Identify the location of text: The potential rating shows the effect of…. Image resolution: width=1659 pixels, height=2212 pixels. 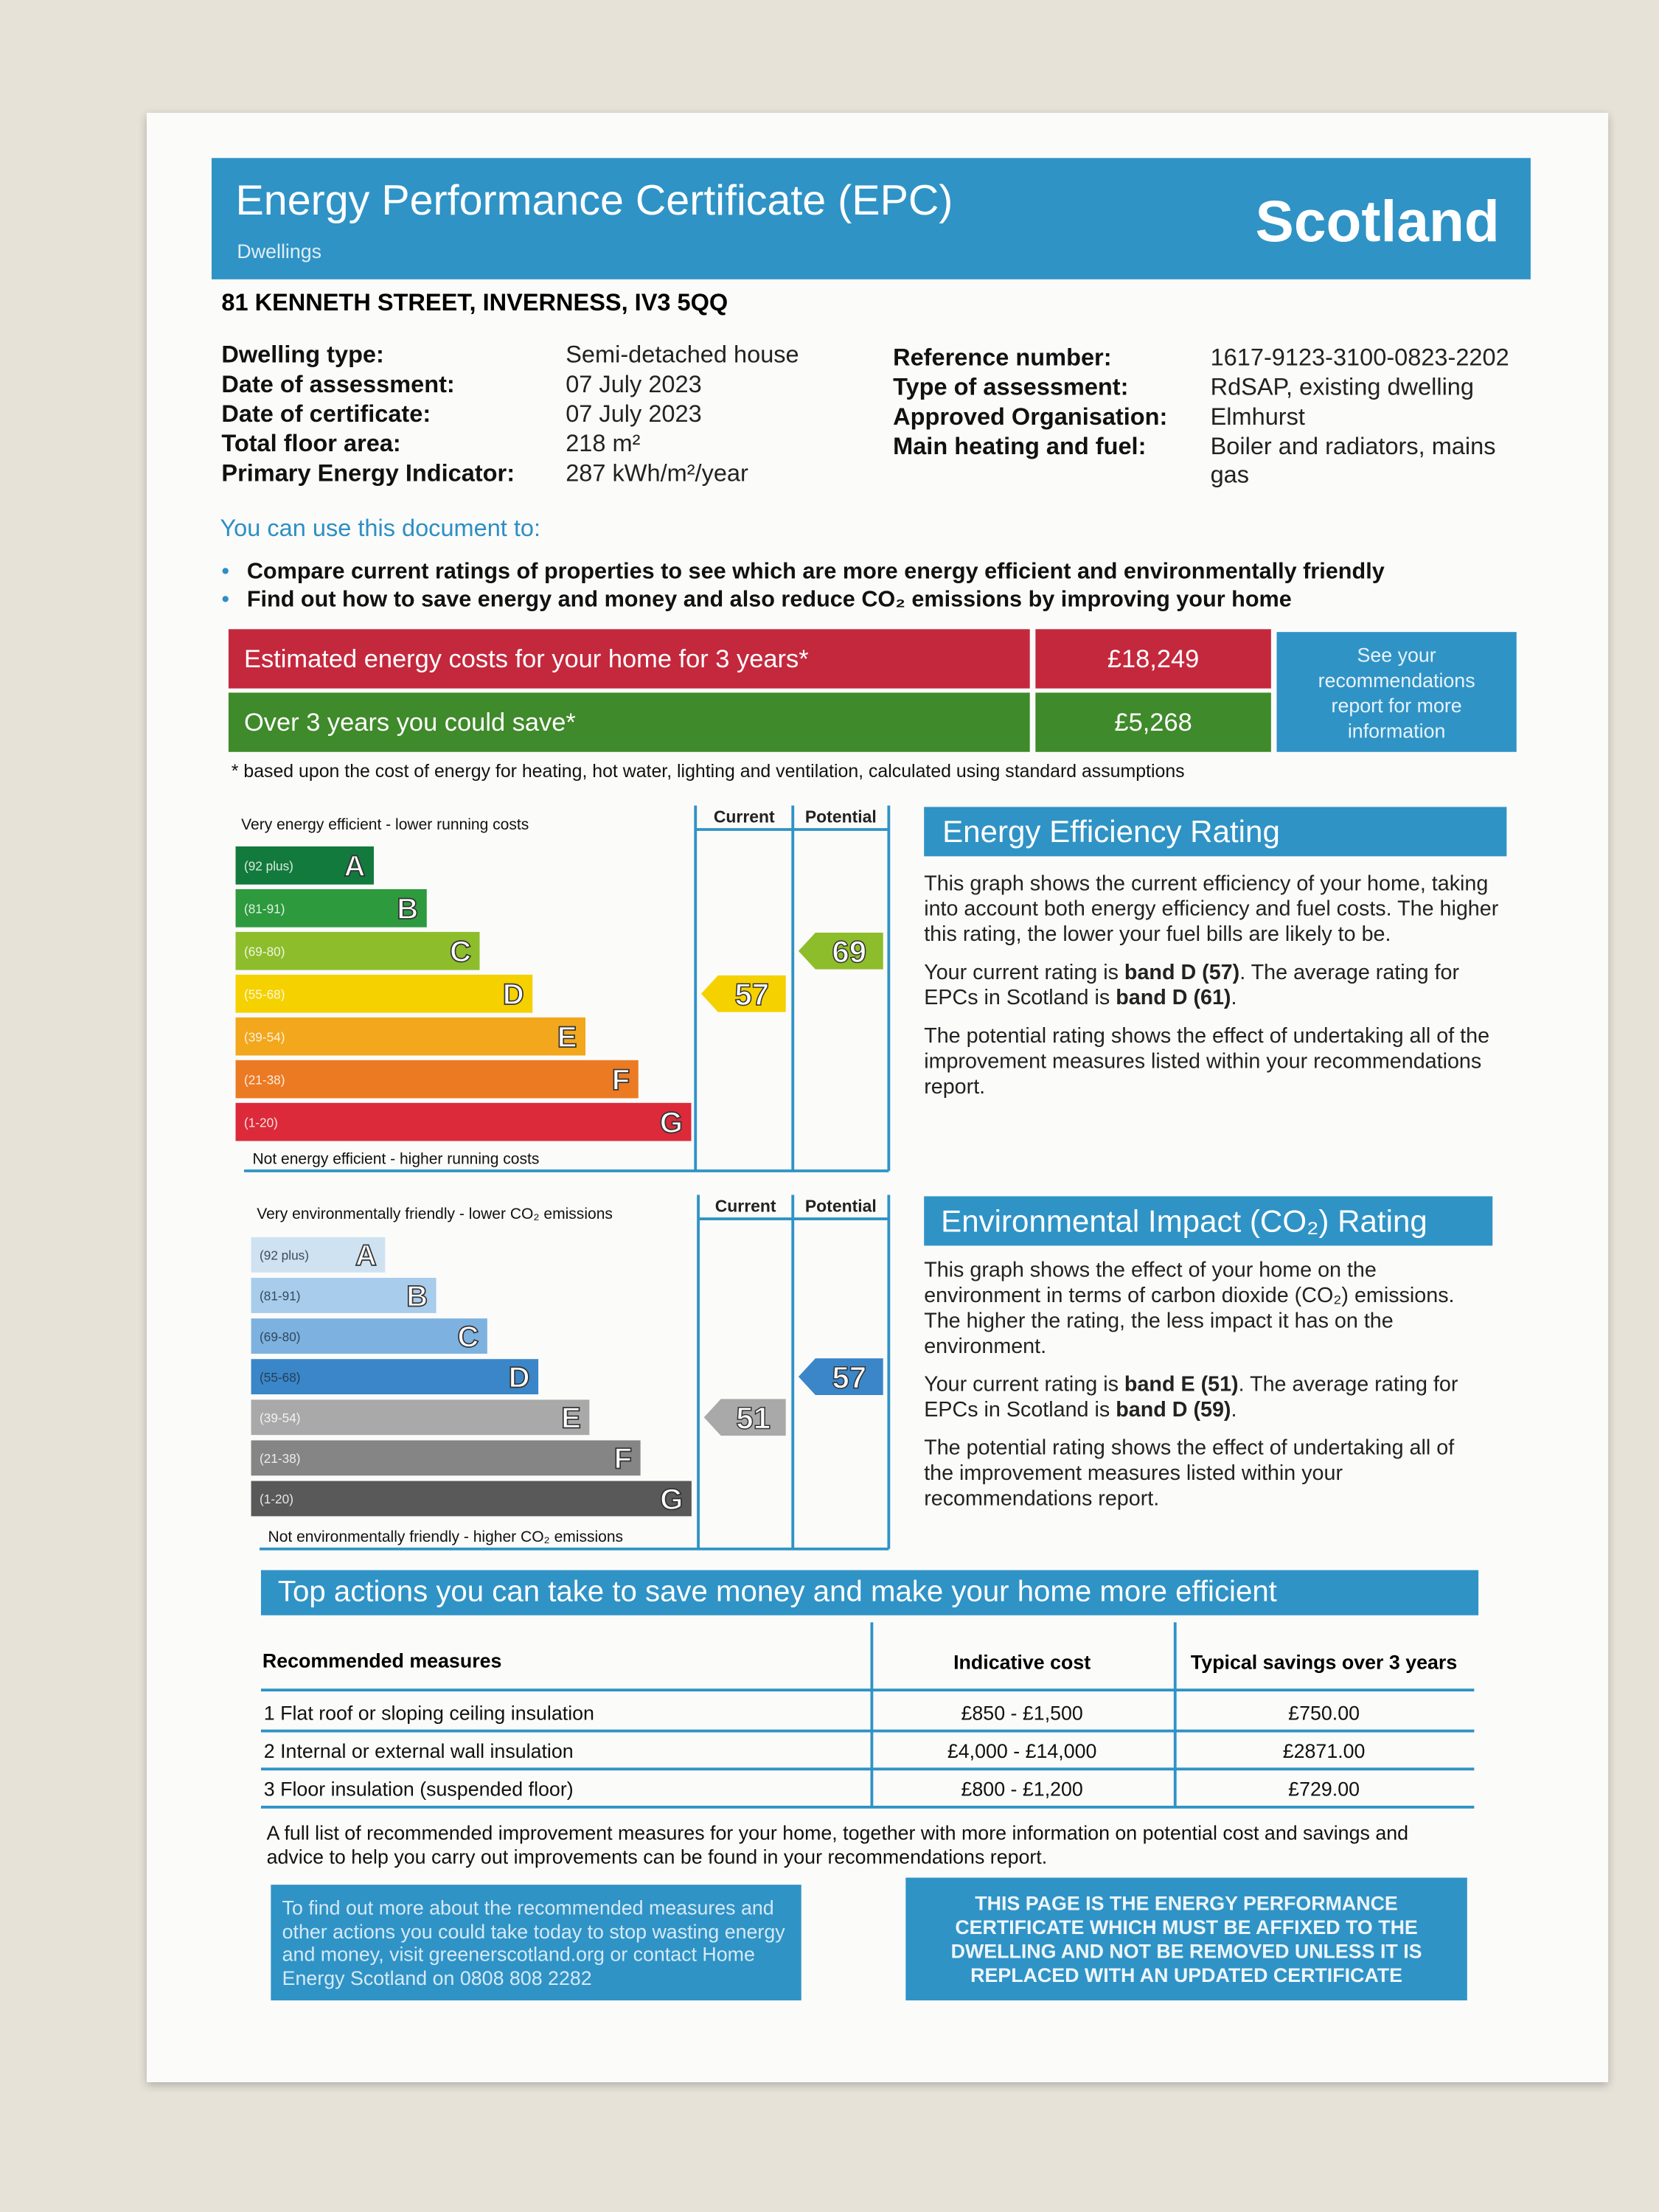
(1207, 1061).